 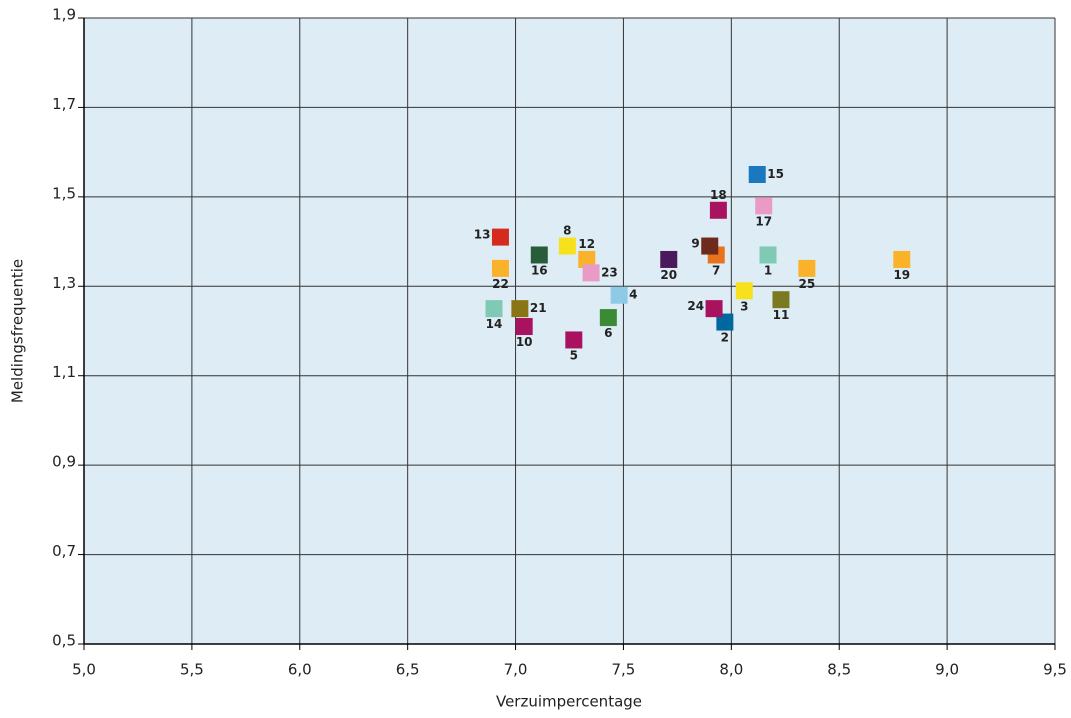 I want to click on point-label: 20, so click(x=668, y=275).